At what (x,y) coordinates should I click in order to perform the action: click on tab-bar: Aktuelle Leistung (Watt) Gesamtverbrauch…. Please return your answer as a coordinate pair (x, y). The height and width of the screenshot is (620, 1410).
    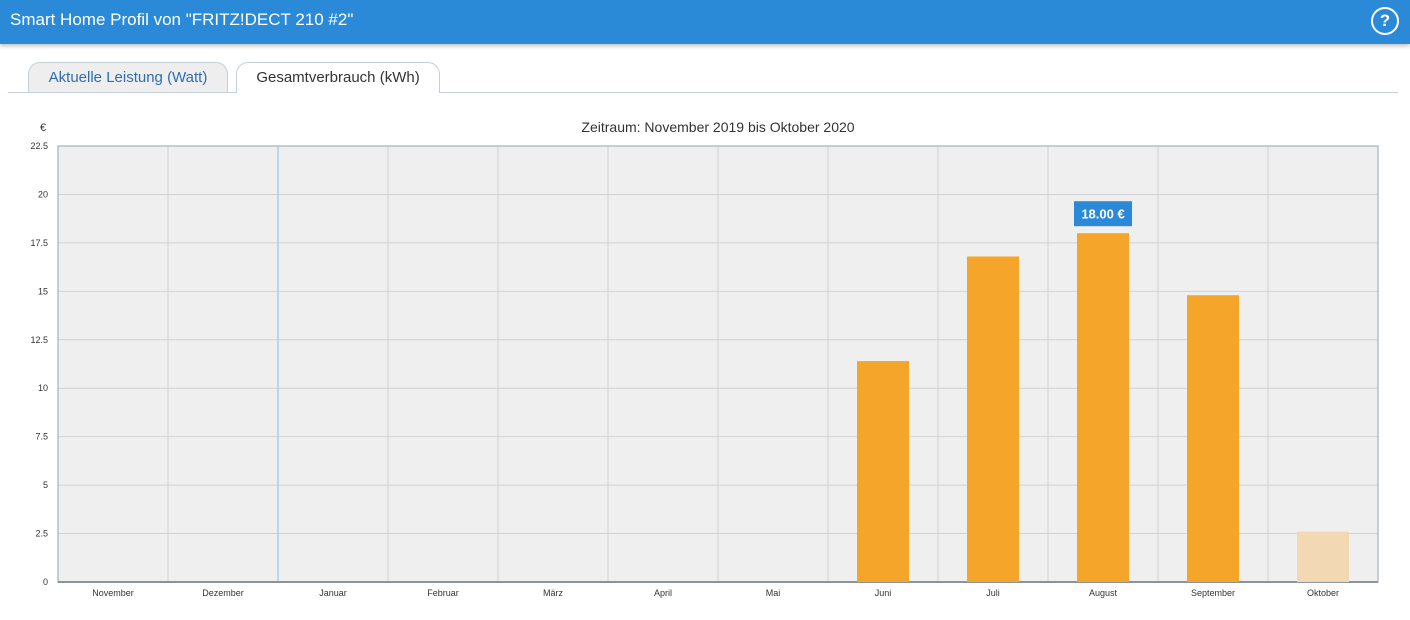
    Looking at the image, I should click on (703, 77).